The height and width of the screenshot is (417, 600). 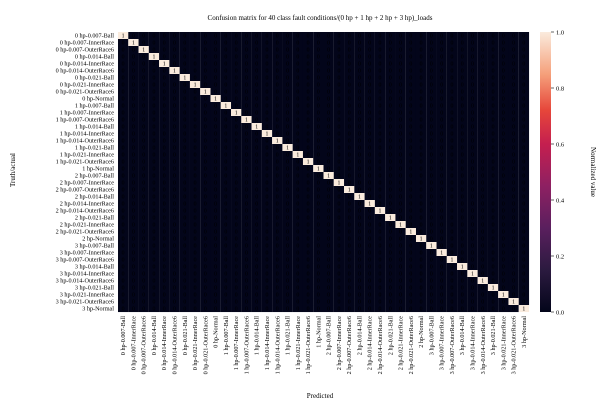 What do you see at coordinates (94, 78) in the screenshot?
I see `y-tick-label: 0 hp-0.021-Ball` at bounding box center [94, 78].